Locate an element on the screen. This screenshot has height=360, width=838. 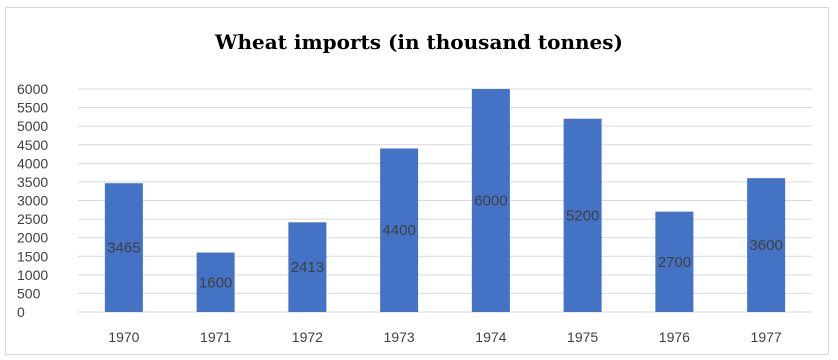
chart-title: Wheat imports (in thousand tonnes) is located at coordinates (418, 42).